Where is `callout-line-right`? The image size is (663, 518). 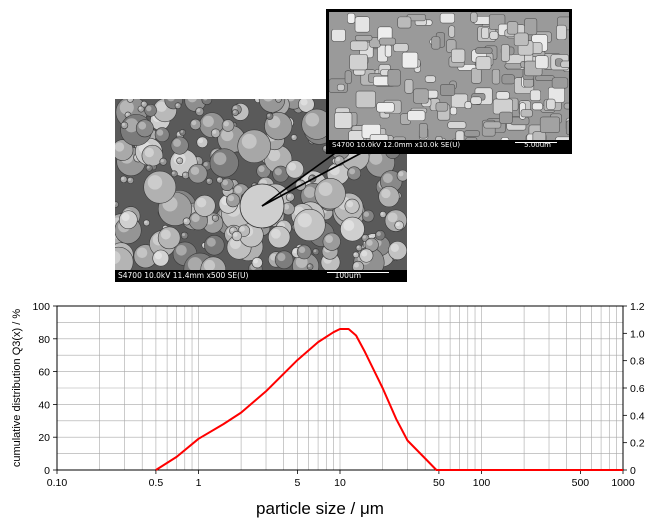
callout-line-right is located at coordinates (313, 178).